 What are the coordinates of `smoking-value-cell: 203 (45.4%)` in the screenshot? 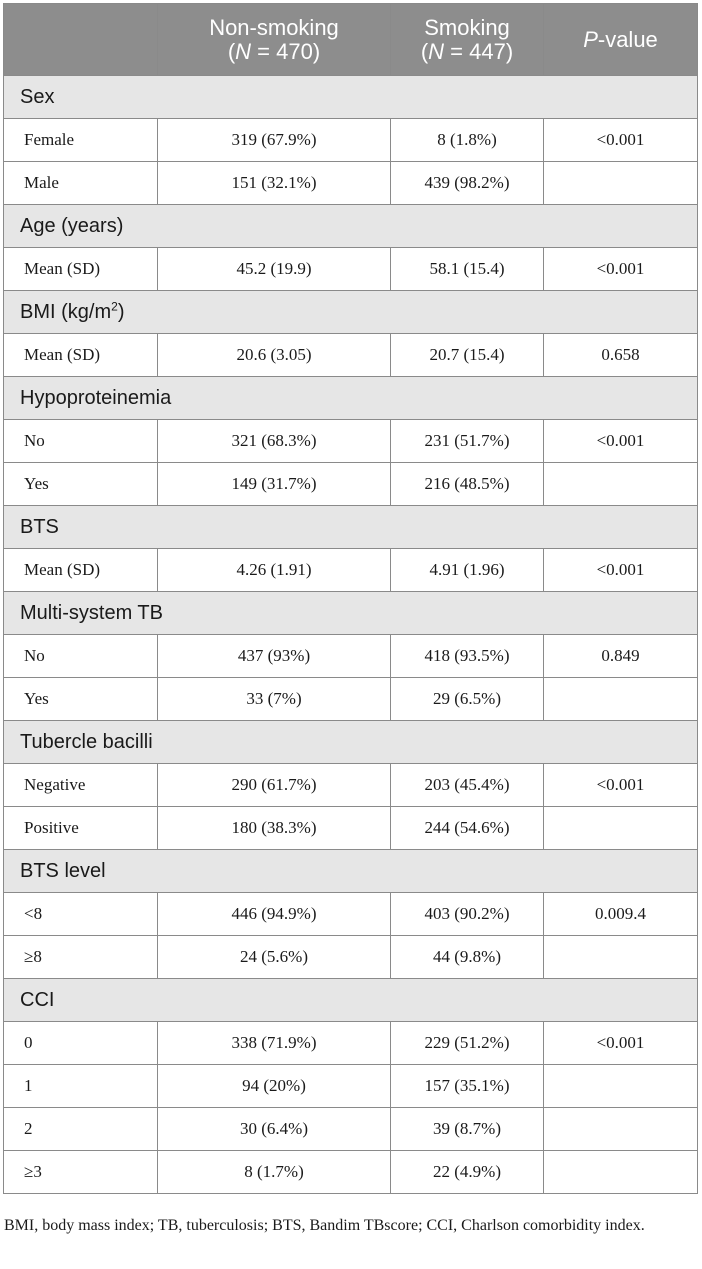 It's located at (467, 785).